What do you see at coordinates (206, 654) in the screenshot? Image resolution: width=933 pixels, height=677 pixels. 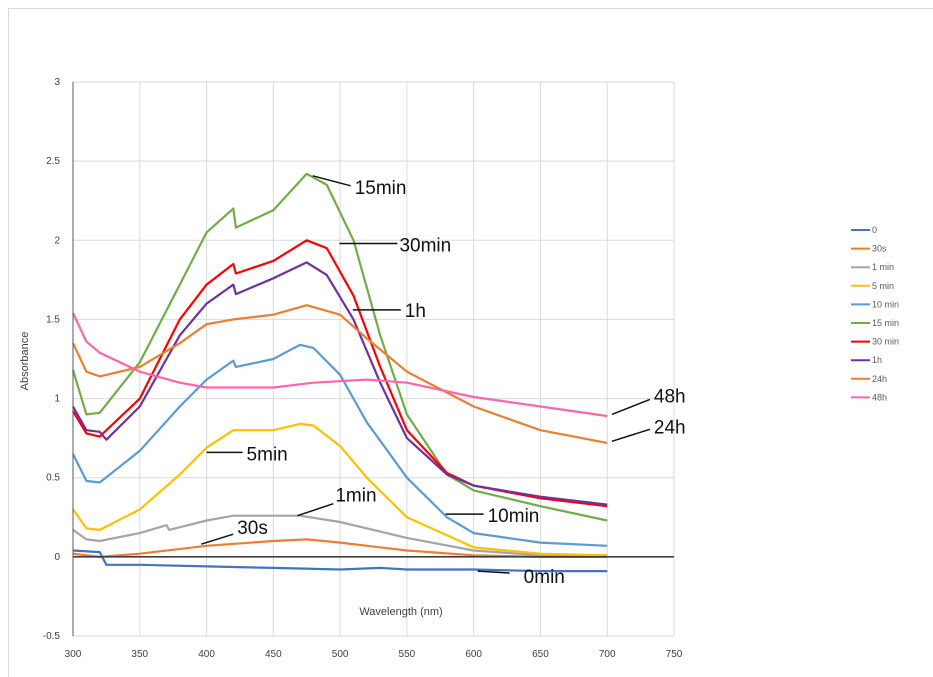 I see `x-tick-label: 400` at bounding box center [206, 654].